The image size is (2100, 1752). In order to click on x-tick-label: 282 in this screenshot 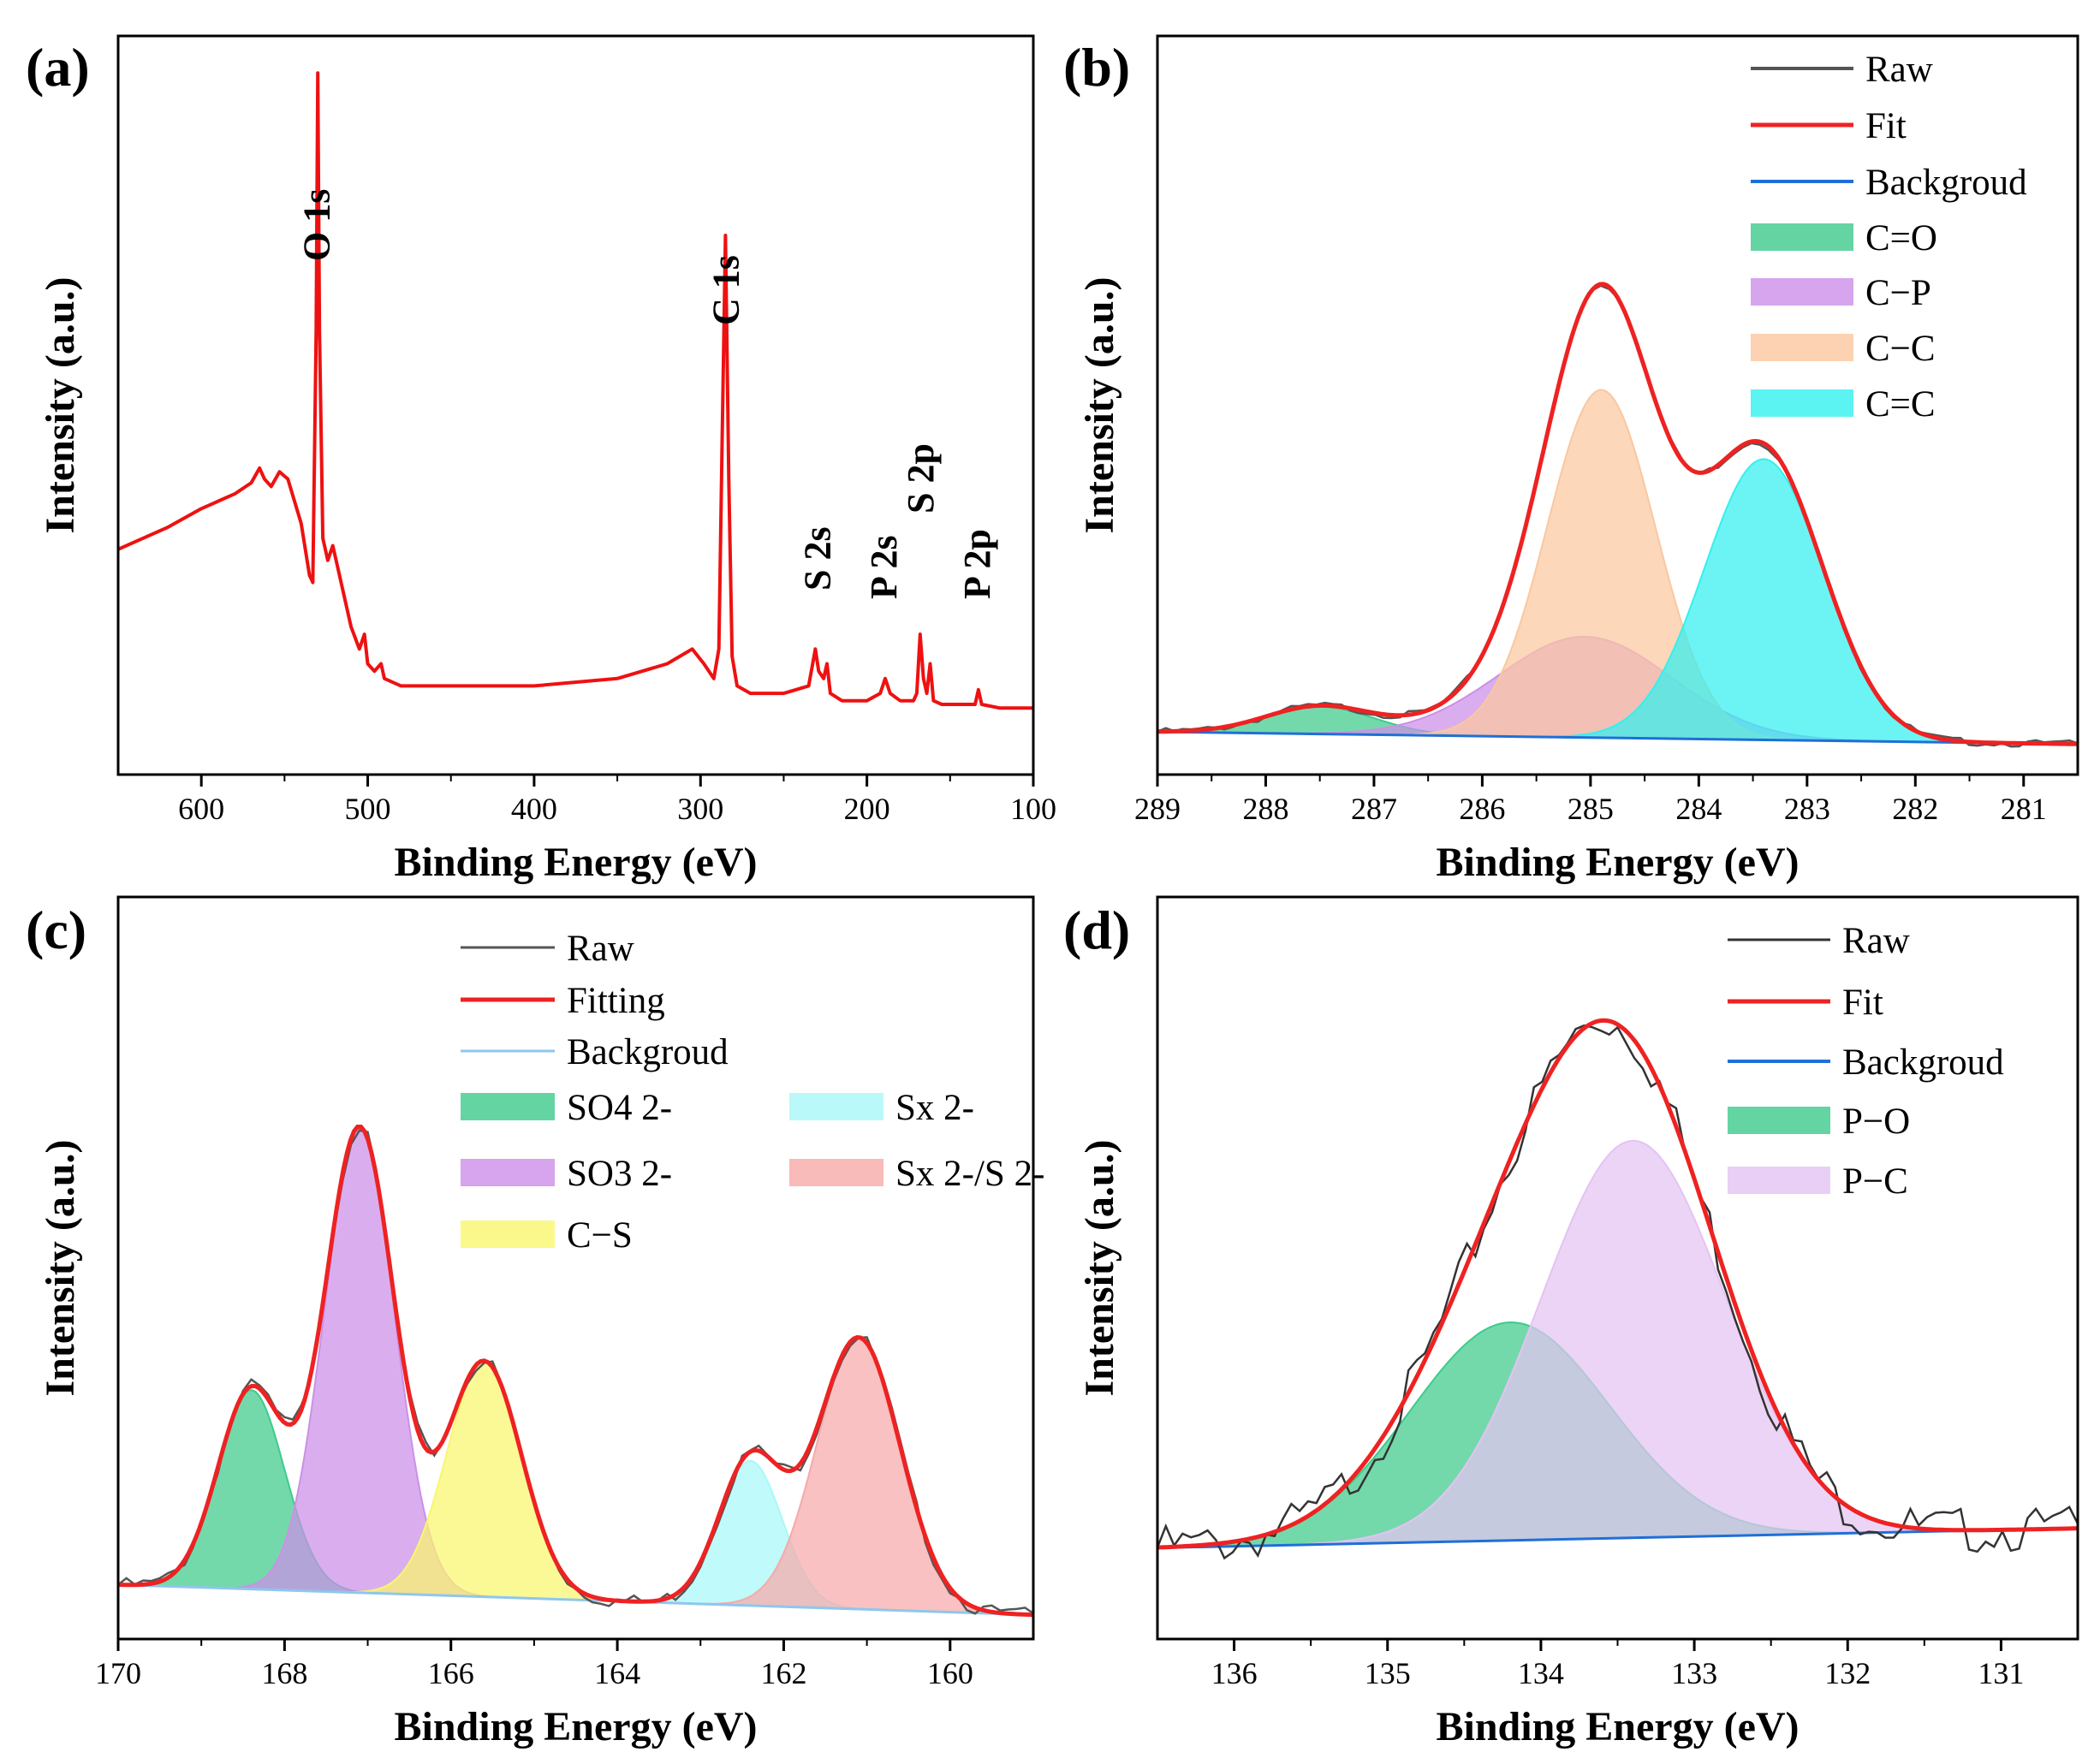, I will do `click(1915, 809)`.